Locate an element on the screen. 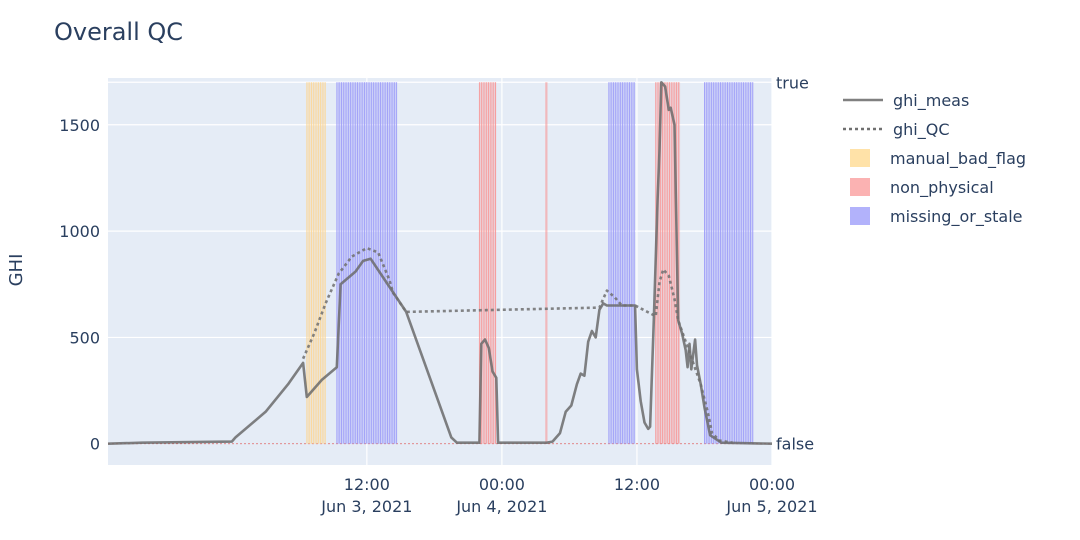 The height and width of the screenshot is (540, 1080). legend-item-non-physical: non_physical is located at coordinates (922, 188).